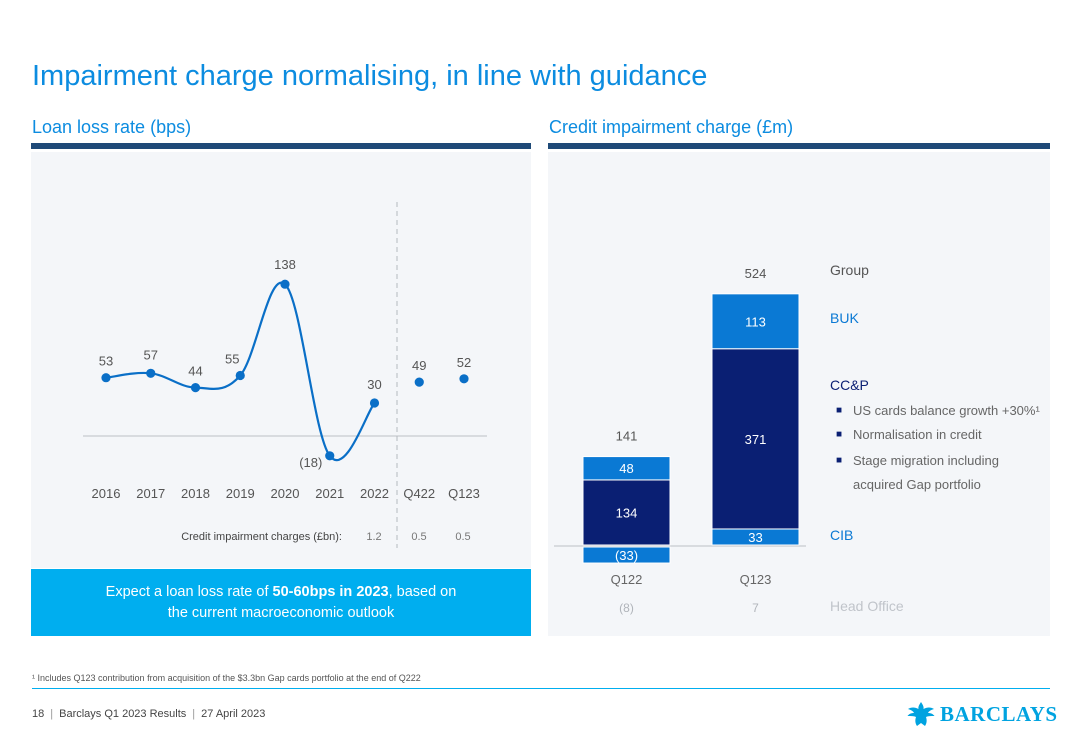  I want to click on bar-category-q123: Q123, so click(756, 579).